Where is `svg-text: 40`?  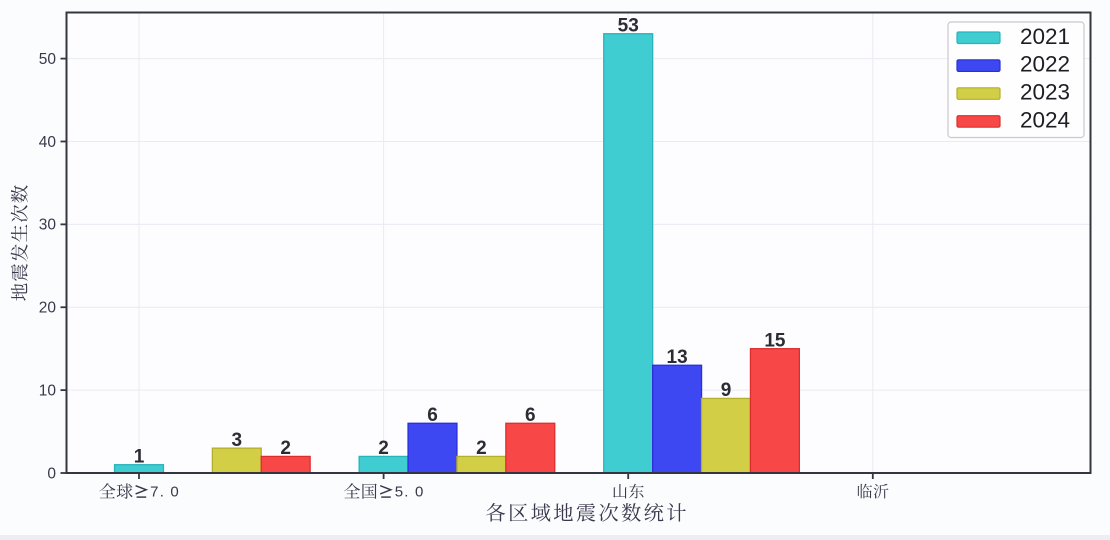 svg-text: 40 is located at coordinates (48, 142).